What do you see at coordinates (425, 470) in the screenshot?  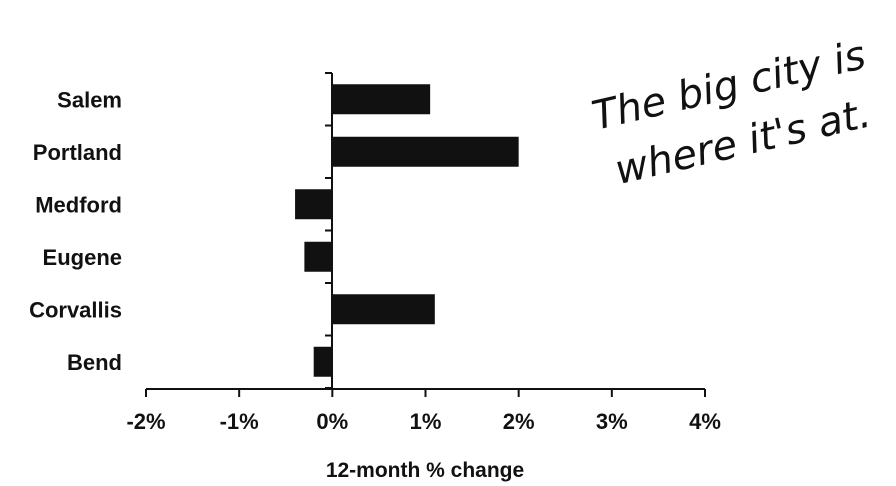 I see `x-axis-title: 12-month % change` at bounding box center [425, 470].